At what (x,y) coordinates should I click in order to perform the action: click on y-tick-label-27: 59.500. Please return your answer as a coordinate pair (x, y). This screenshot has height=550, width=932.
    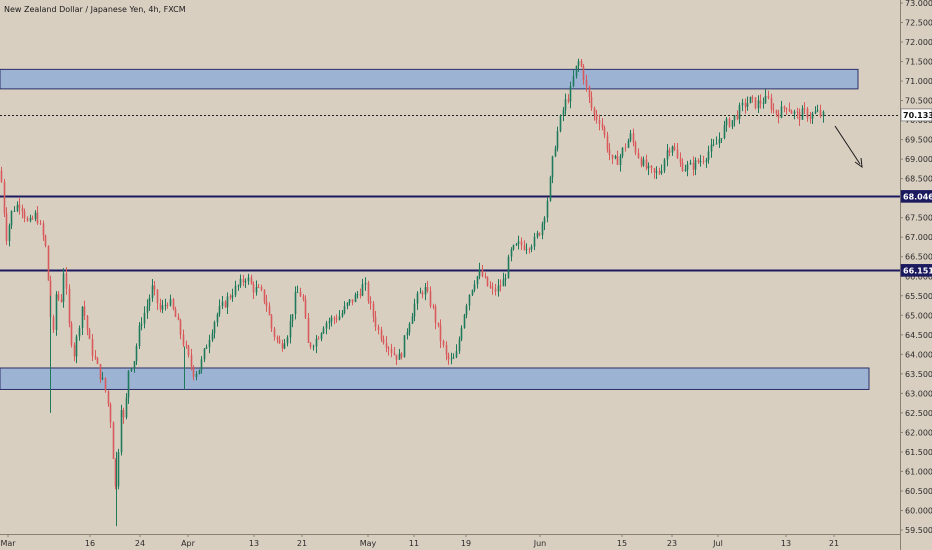
    Looking at the image, I should click on (918, 530).